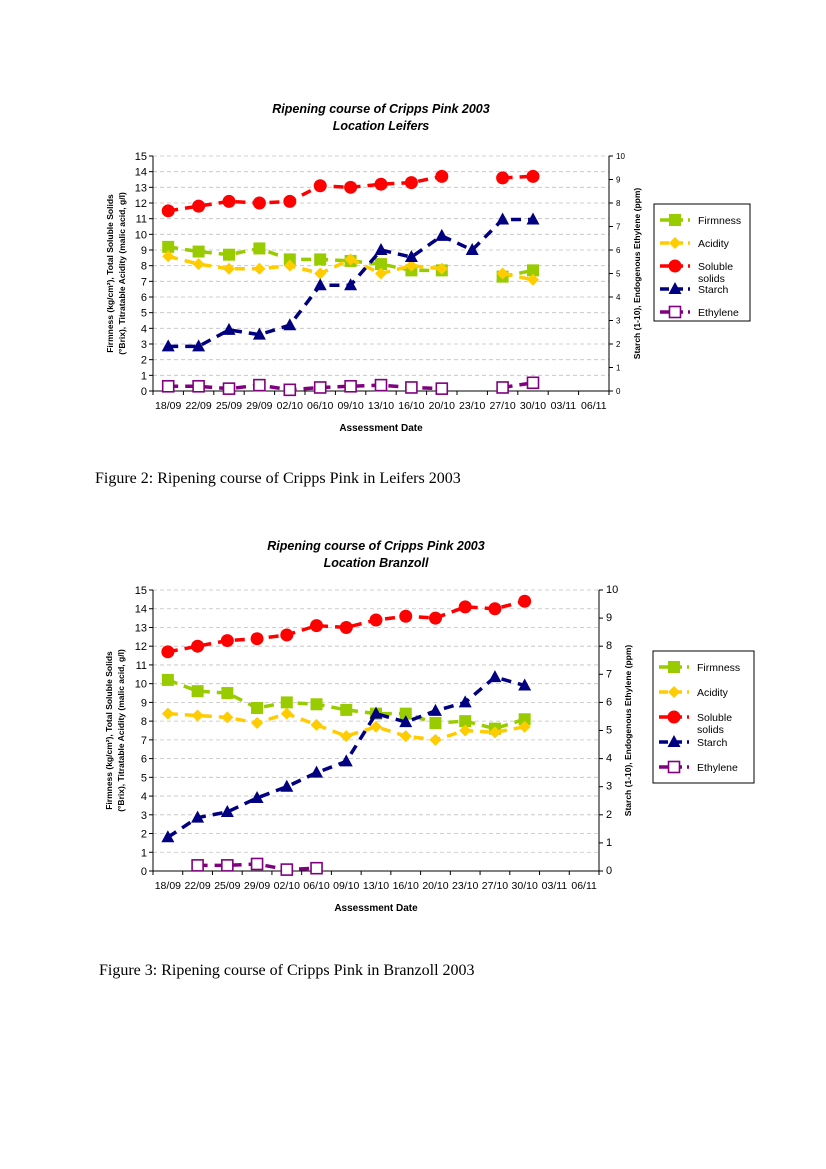  Describe the element at coordinates (465, 886) in the screenshot. I see `x-tick-label: 23/10` at that location.